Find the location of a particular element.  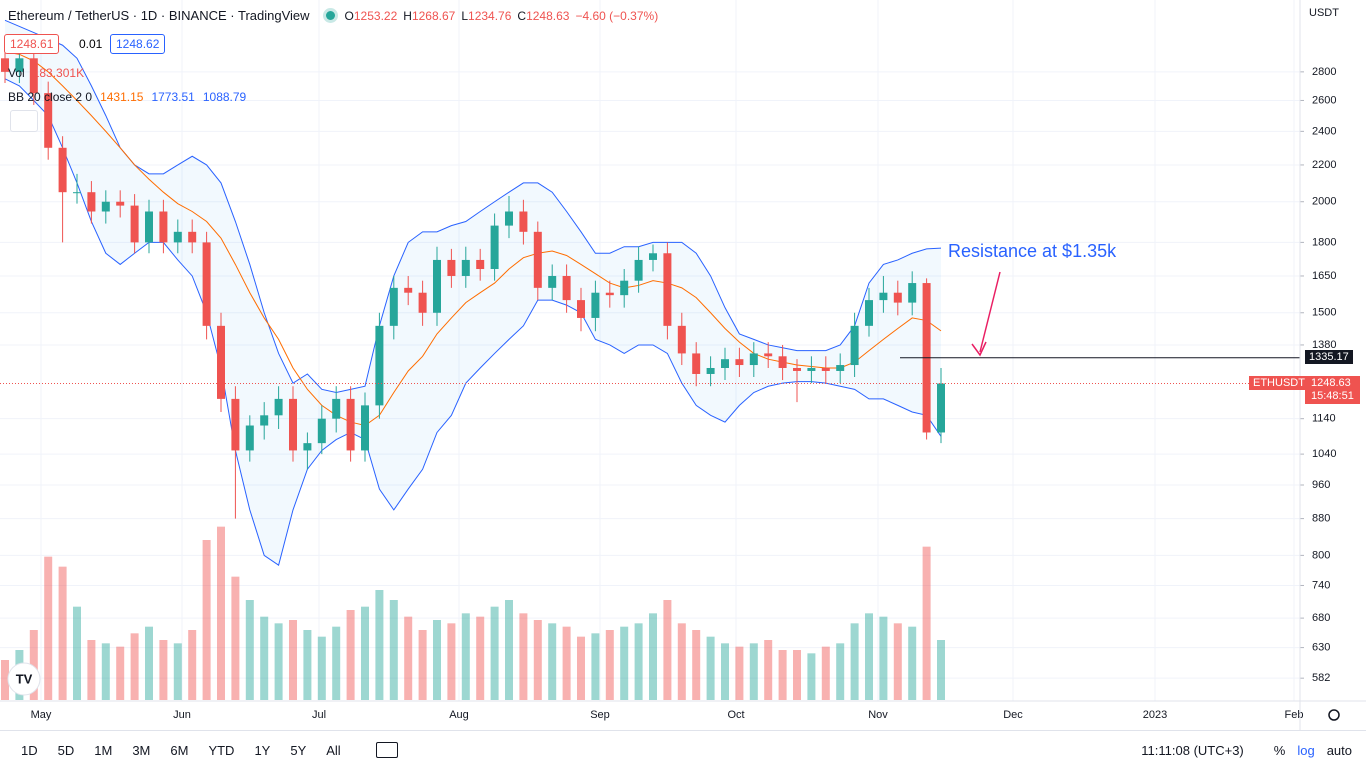

y-tick-label: 680 is located at coordinates (1321, 618).